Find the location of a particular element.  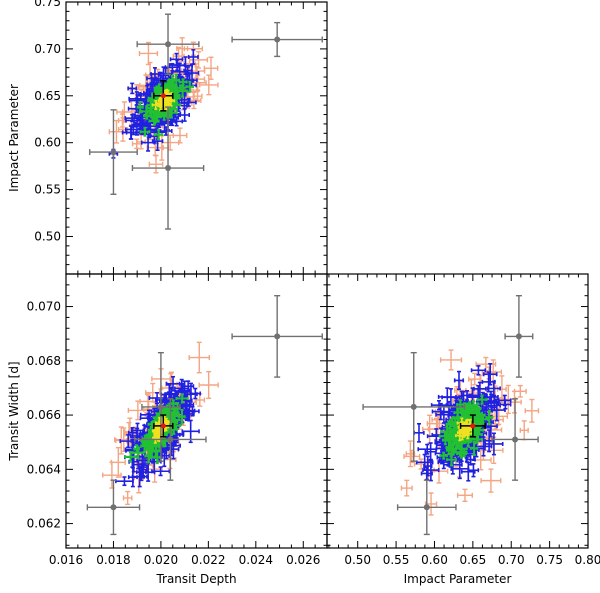

y-tick-label: 0.50 is located at coordinates (47, 236).